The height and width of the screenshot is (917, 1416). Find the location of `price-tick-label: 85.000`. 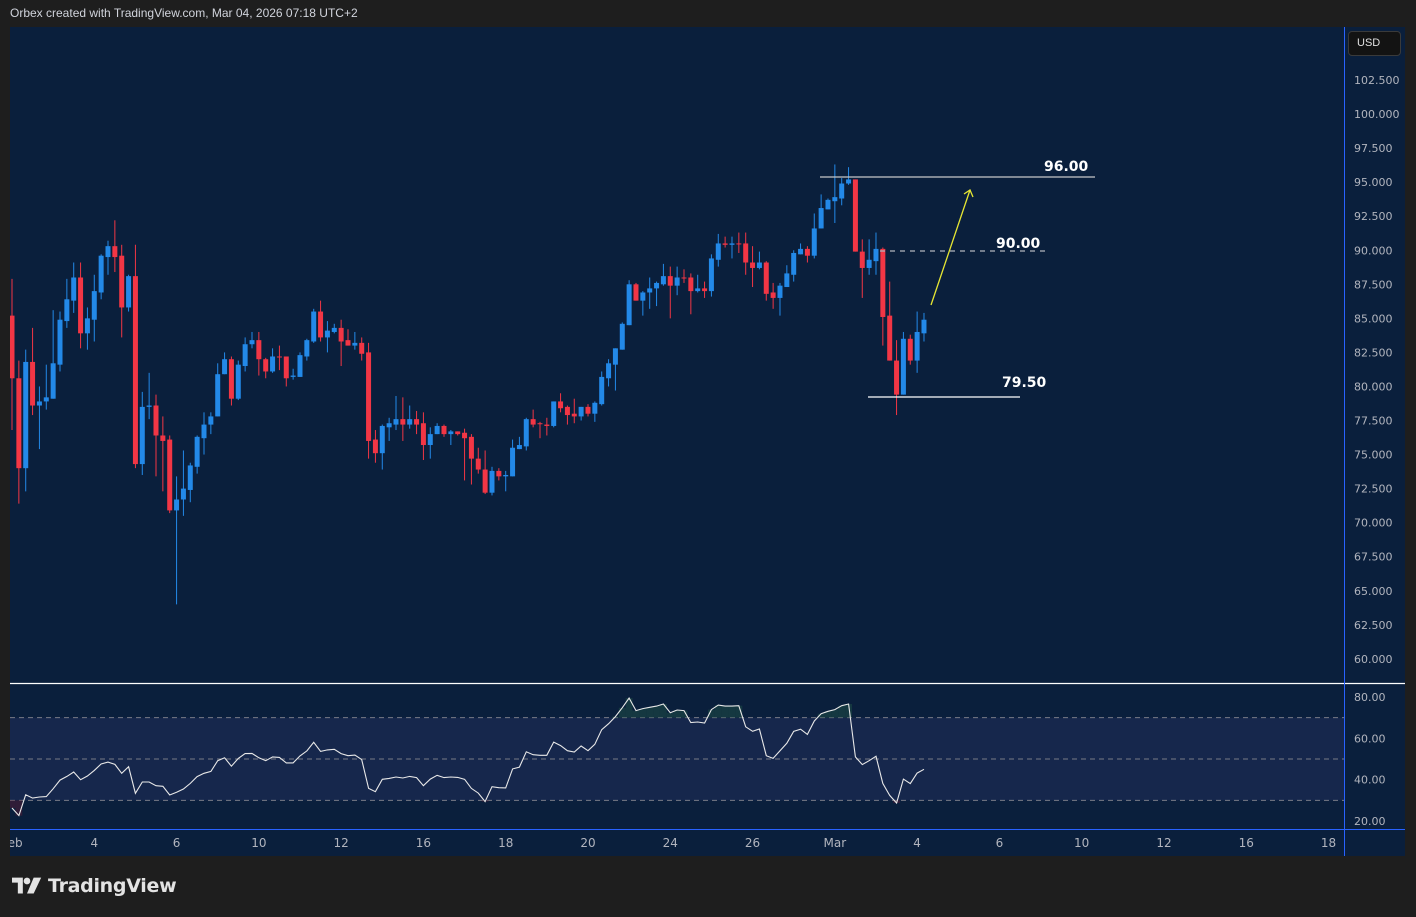

price-tick-label: 85.000 is located at coordinates (1373, 318).